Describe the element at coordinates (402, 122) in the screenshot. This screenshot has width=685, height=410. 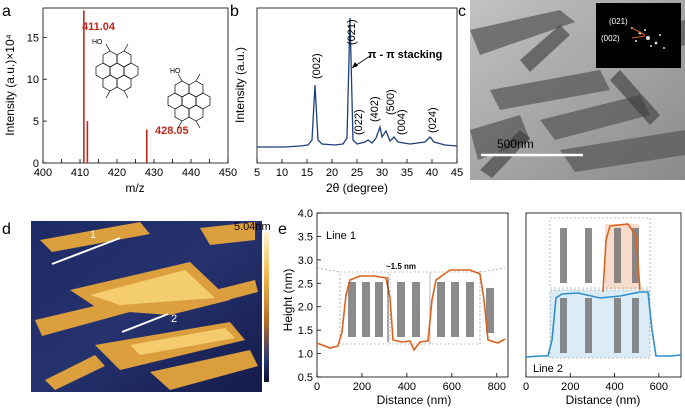
I see `b-peak-004: (004)` at that location.